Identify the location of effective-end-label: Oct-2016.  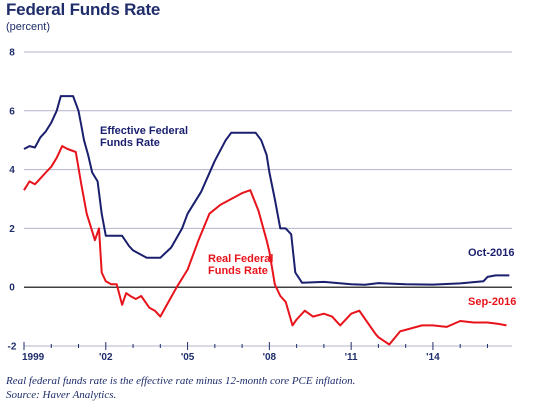
(491, 253).